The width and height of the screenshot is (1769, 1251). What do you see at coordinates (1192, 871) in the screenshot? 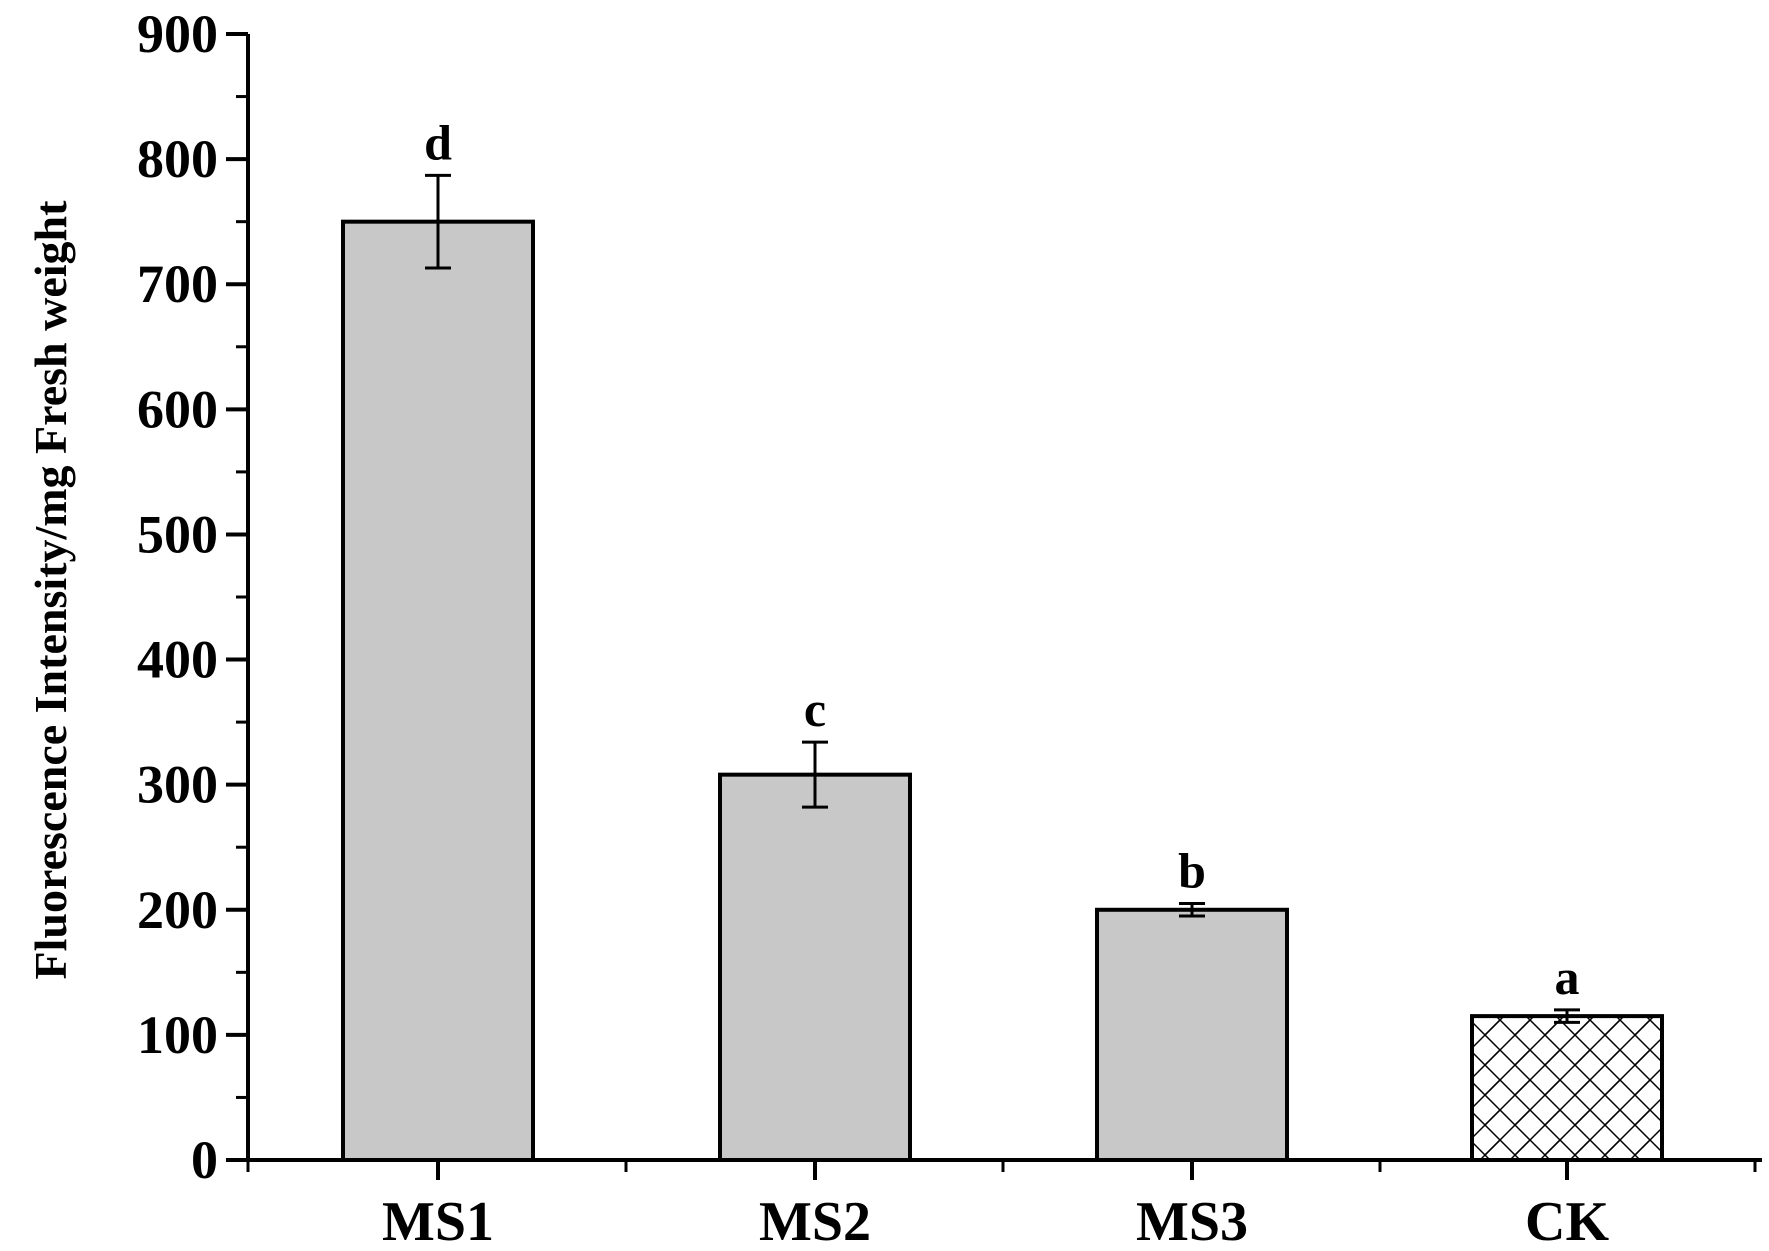
I see `significance-label: b` at bounding box center [1192, 871].